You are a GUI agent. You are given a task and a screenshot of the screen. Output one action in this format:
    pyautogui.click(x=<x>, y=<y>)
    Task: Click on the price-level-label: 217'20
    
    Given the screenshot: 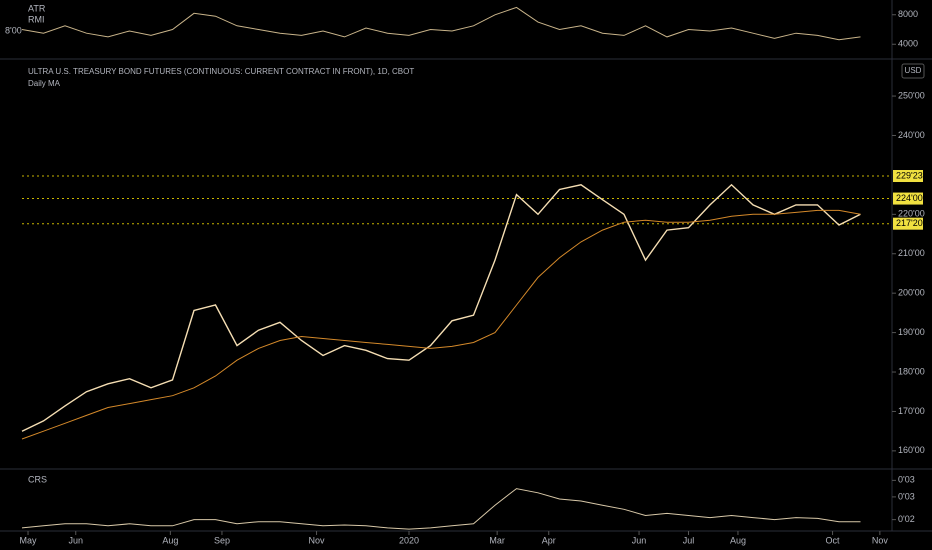 What is the action you would take?
    pyautogui.click(x=909, y=223)
    